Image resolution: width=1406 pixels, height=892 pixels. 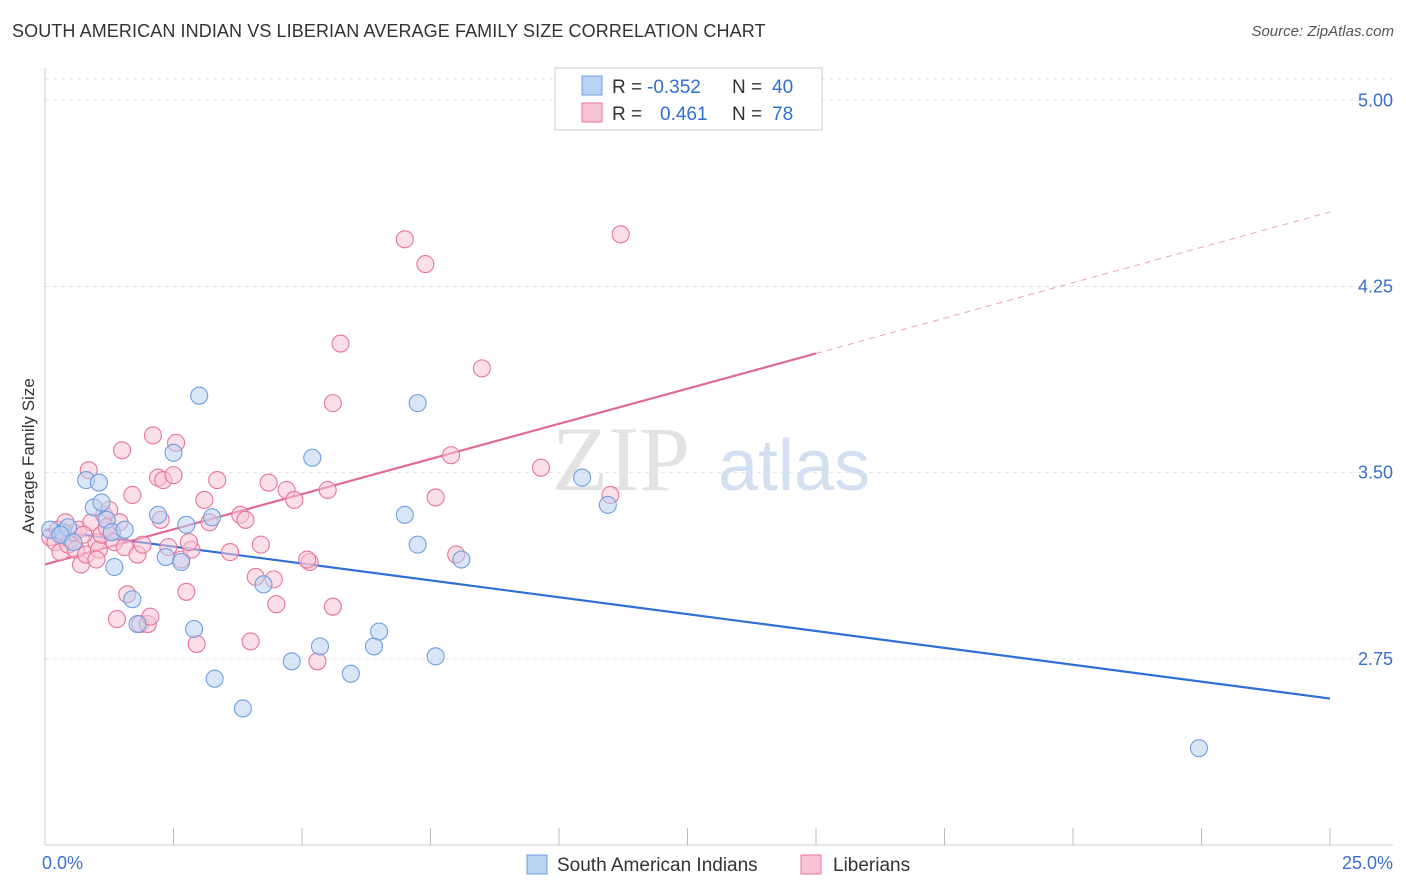 I want to click on watermark-zip: ZIP, so click(x=621, y=459).